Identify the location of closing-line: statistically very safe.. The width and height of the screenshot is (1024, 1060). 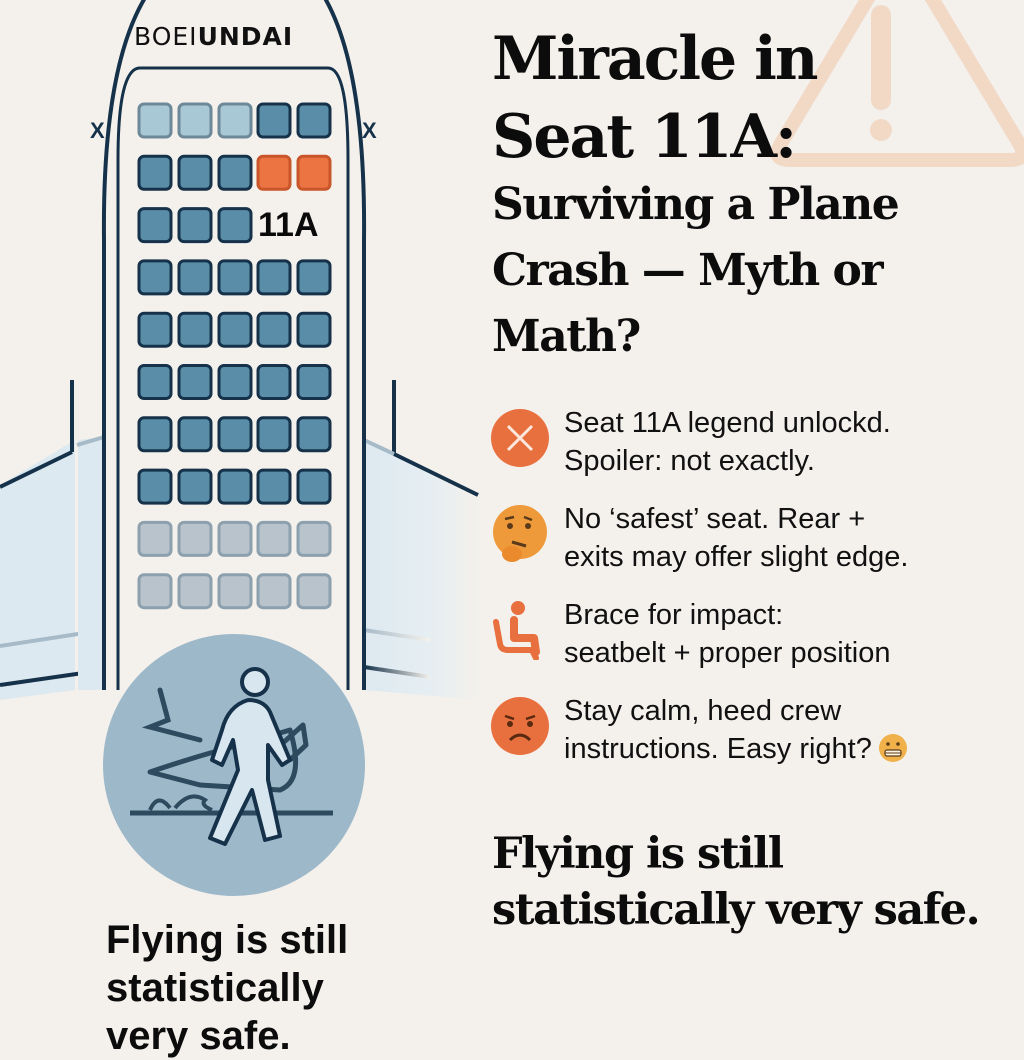
(736, 910).